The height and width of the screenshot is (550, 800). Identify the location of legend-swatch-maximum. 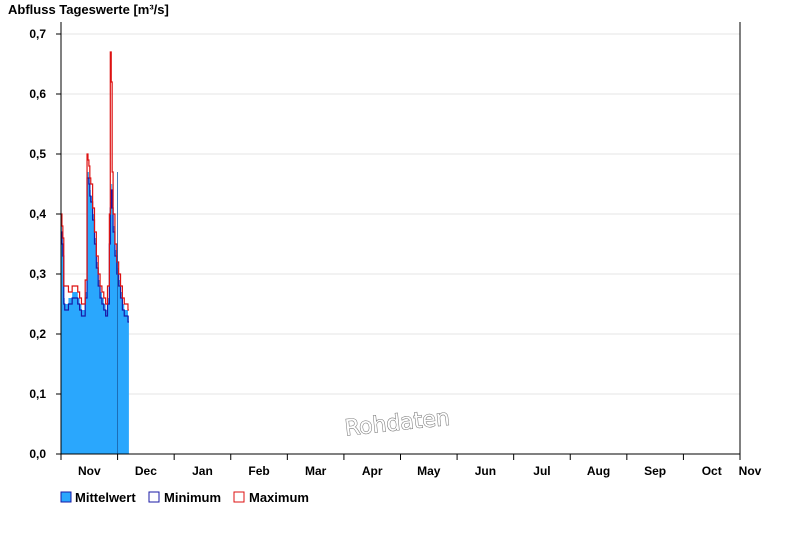
(239, 497).